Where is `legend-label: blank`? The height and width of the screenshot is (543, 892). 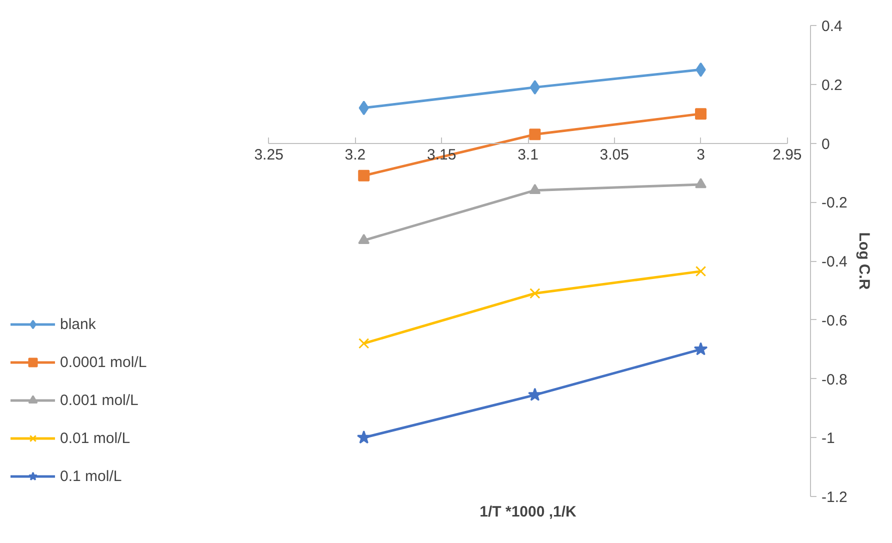 legend-label: blank is located at coordinates (78, 324).